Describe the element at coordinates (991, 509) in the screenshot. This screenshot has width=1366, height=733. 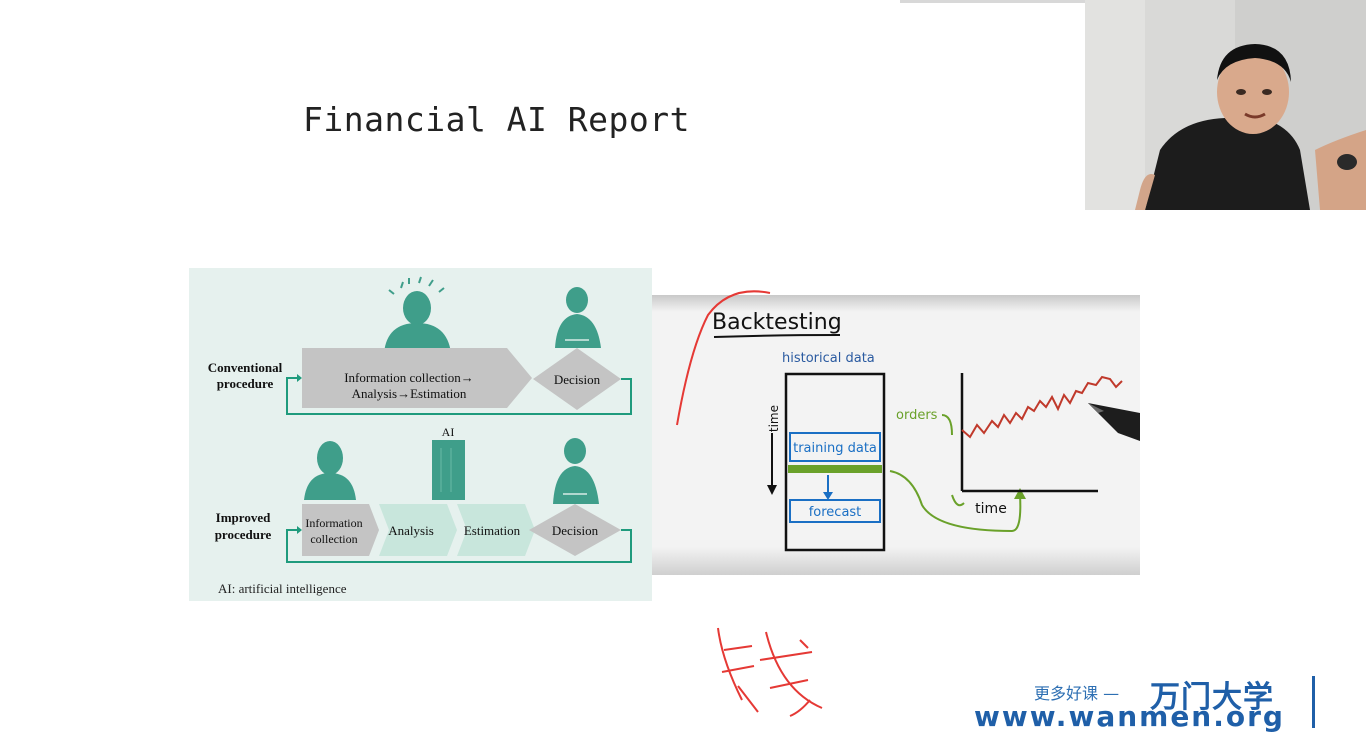
I see `time-axis-label: time` at that location.